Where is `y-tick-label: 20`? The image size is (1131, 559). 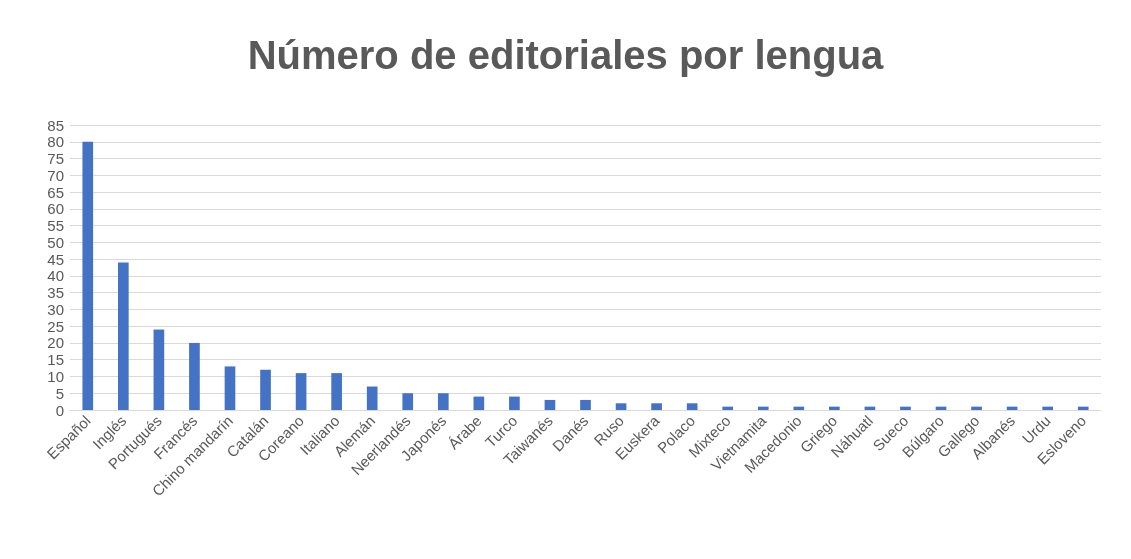 y-tick-label: 20 is located at coordinates (55, 343).